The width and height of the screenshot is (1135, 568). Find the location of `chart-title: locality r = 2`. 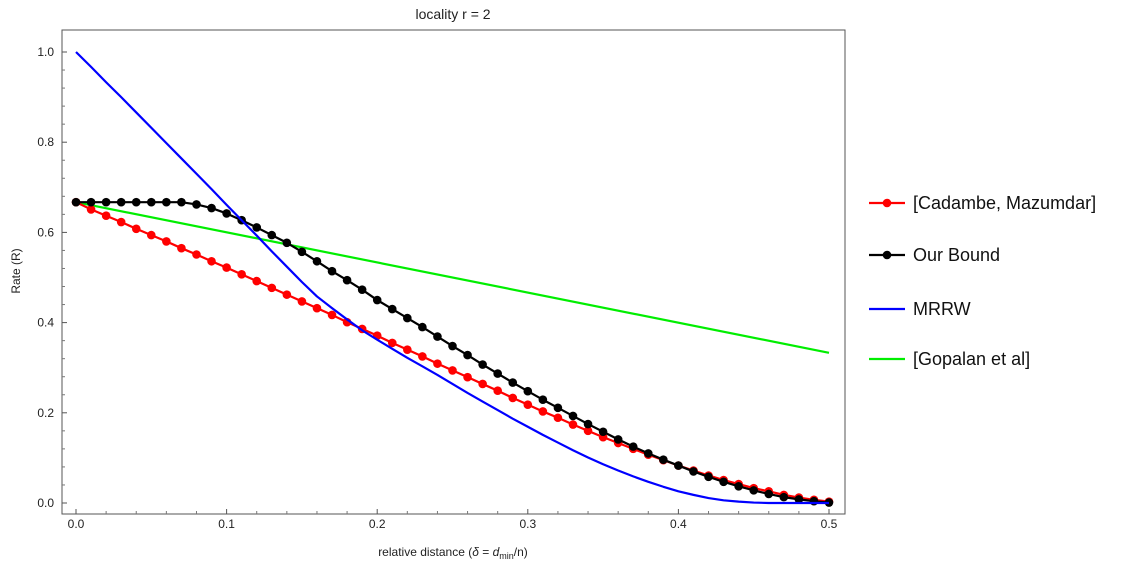

chart-title: locality r = 2 is located at coordinates (452, 14).